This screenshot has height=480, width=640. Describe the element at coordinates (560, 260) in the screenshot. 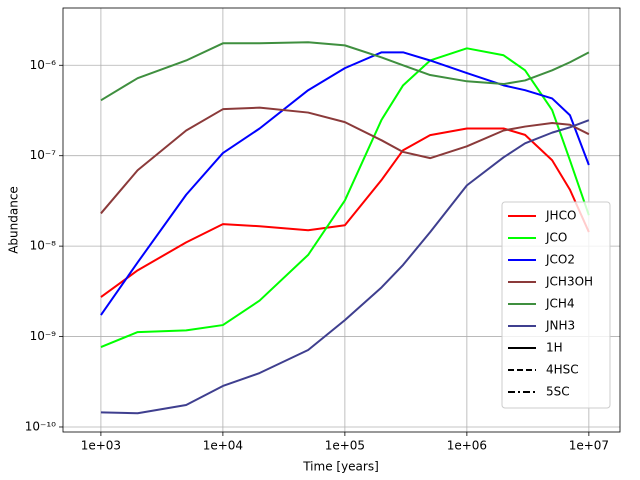

I see `legend-label: JCO2` at that location.